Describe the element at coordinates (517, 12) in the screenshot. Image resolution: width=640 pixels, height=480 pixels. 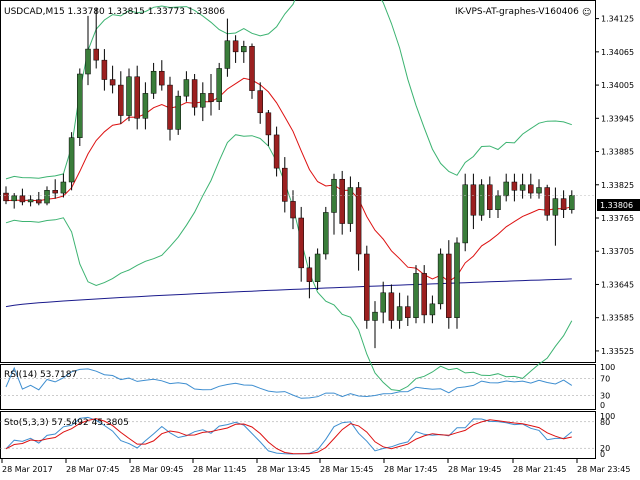
I see `expert-label: IK-VPS-AT-graphes-V160406` at that location.